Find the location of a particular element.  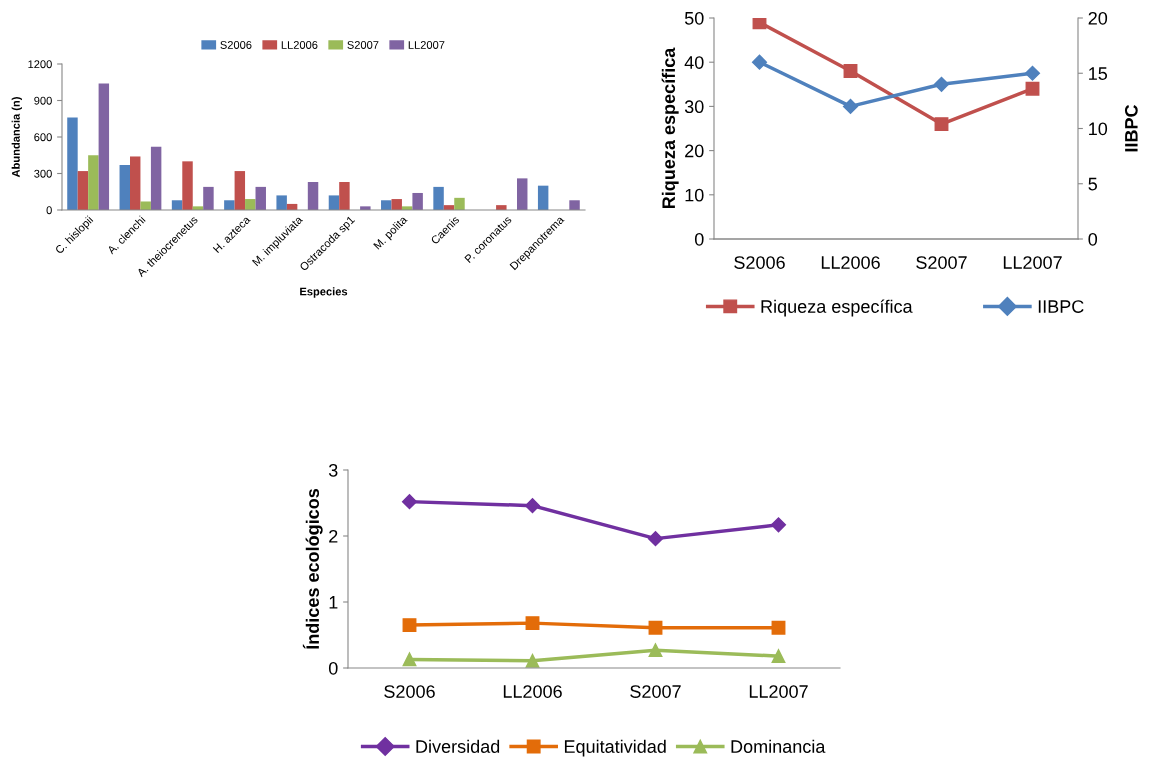

y-axis-title: Abundancia (n) is located at coordinates (17, 137).